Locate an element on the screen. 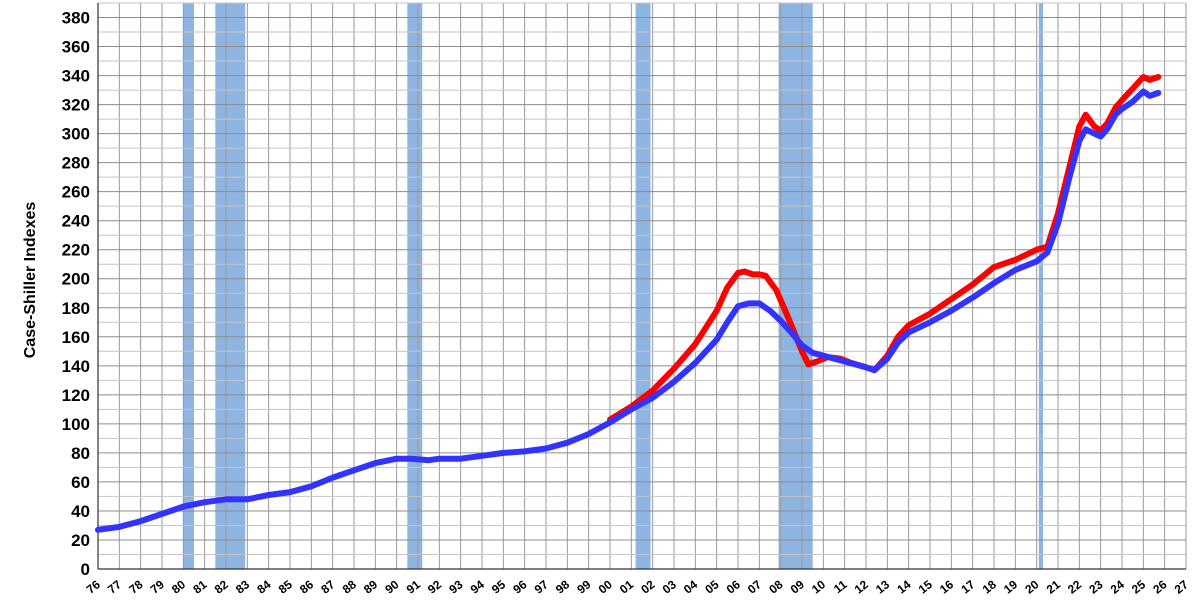 This screenshot has height=600, width=1200. y-tick-label: 360 is located at coordinates (76, 47).